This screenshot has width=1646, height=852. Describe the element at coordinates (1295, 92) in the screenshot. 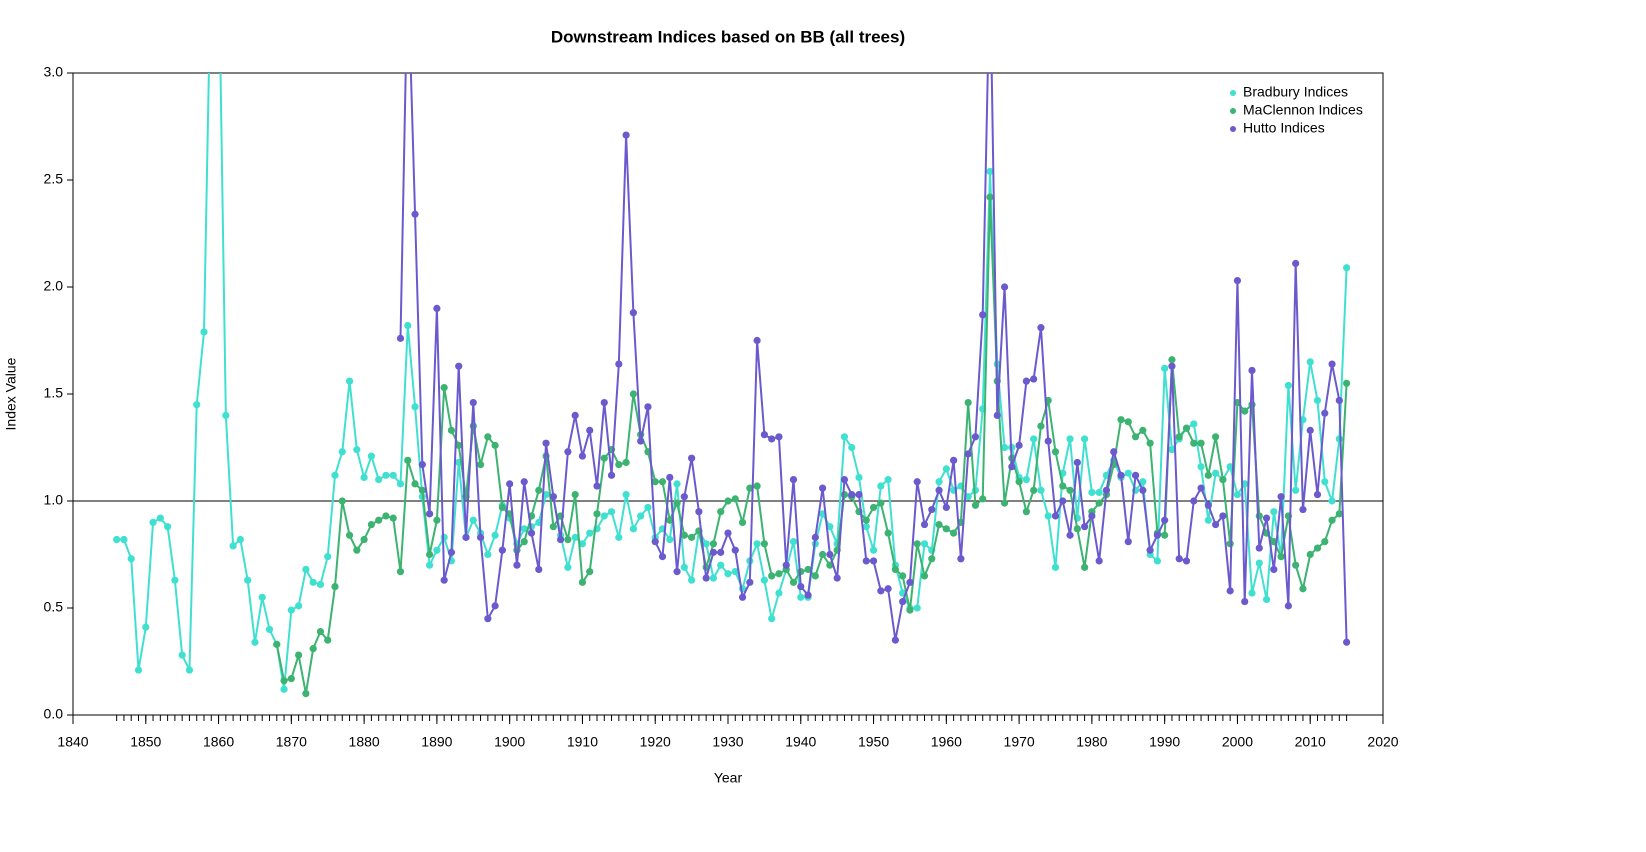

I see `legend-label: Bradbury Indices` at that location.